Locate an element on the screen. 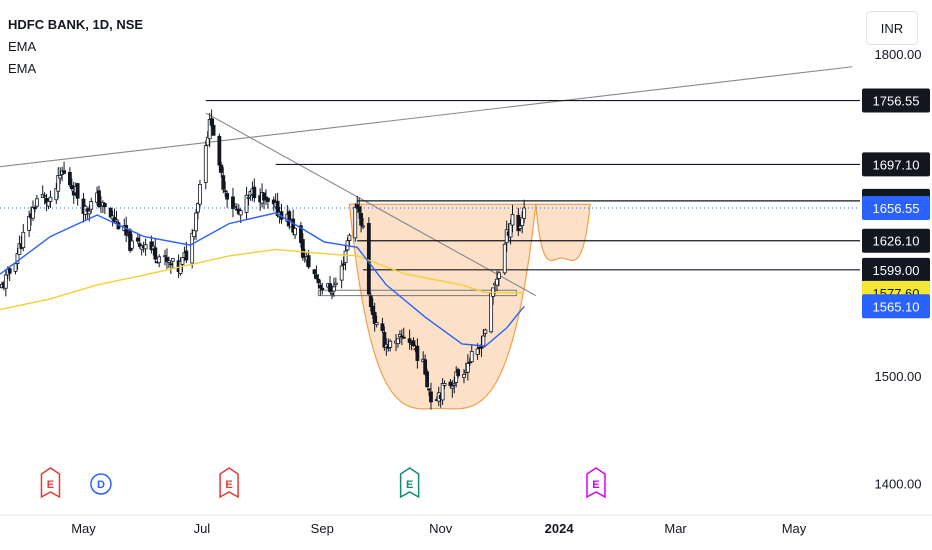 This screenshot has height=550, width=932. cup-shape is located at coordinates (442, 306).